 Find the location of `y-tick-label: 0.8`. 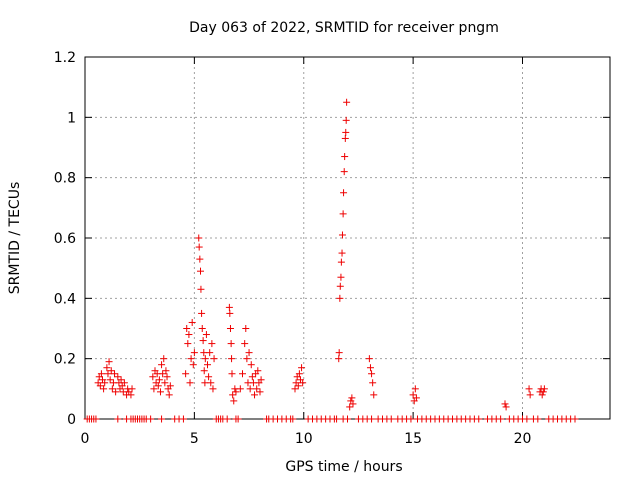

y-tick-label: 0.8 is located at coordinates (65, 179).